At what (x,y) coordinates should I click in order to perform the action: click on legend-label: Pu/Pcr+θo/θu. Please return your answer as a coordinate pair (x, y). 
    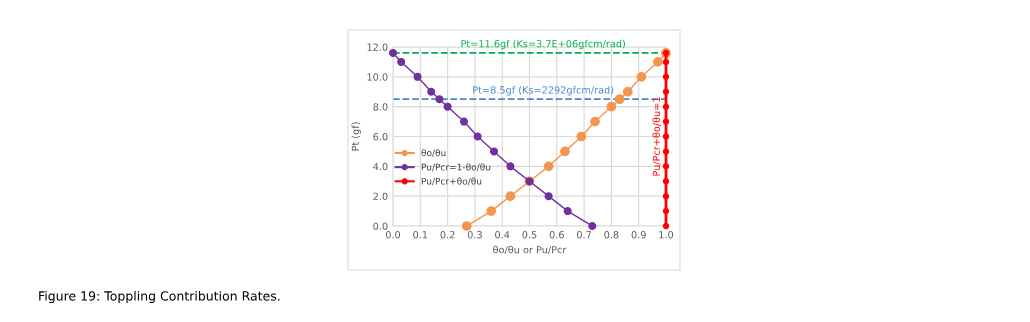
    Looking at the image, I should click on (451, 181).